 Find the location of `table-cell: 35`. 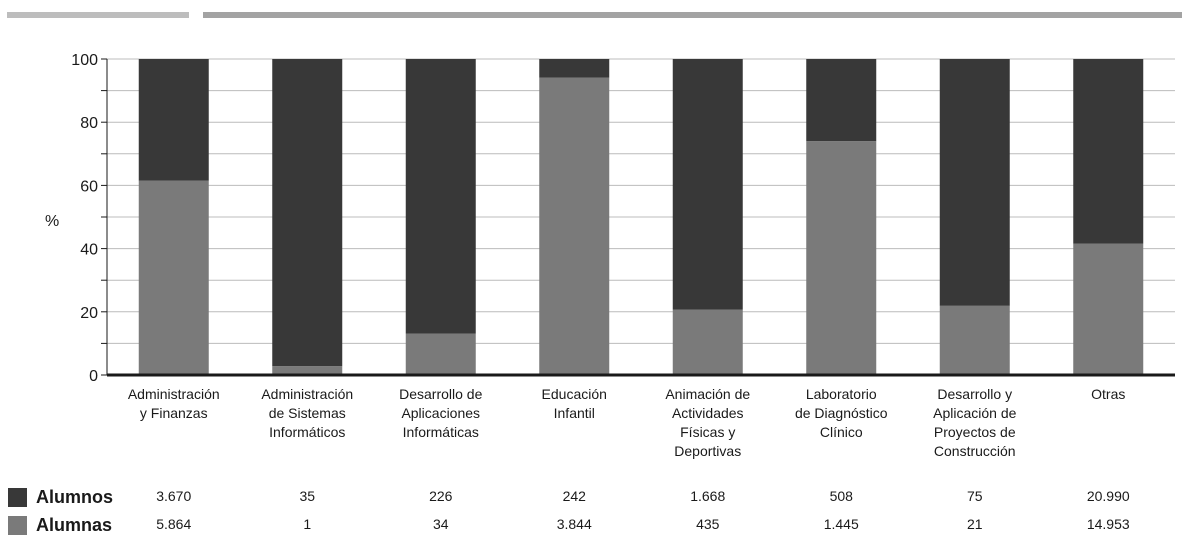

table-cell: 35 is located at coordinates (307, 496).